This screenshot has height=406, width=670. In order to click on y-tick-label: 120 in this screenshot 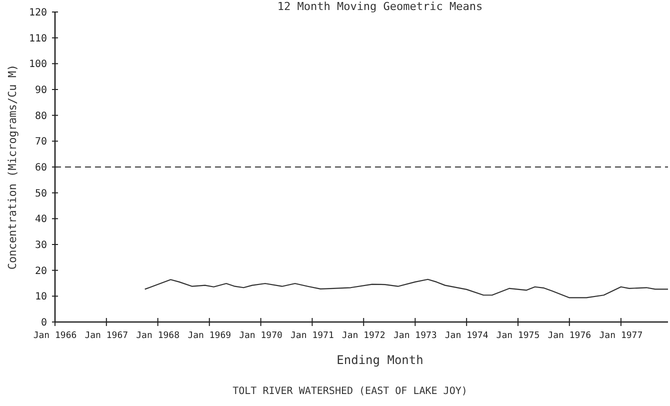, I will do `click(37, 13)`.